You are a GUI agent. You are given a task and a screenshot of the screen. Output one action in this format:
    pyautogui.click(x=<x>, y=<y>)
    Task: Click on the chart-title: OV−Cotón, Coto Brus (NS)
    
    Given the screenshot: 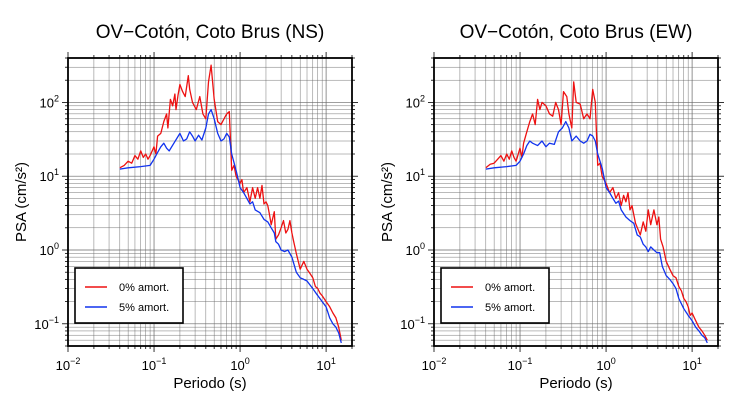 What is the action you would take?
    pyautogui.click(x=210, y=32)
    